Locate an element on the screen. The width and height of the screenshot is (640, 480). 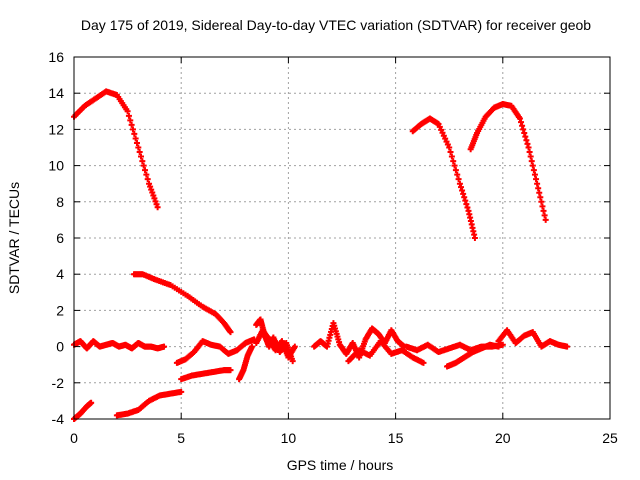
y-tick-label: 10 is located at coordinates (56, 166).